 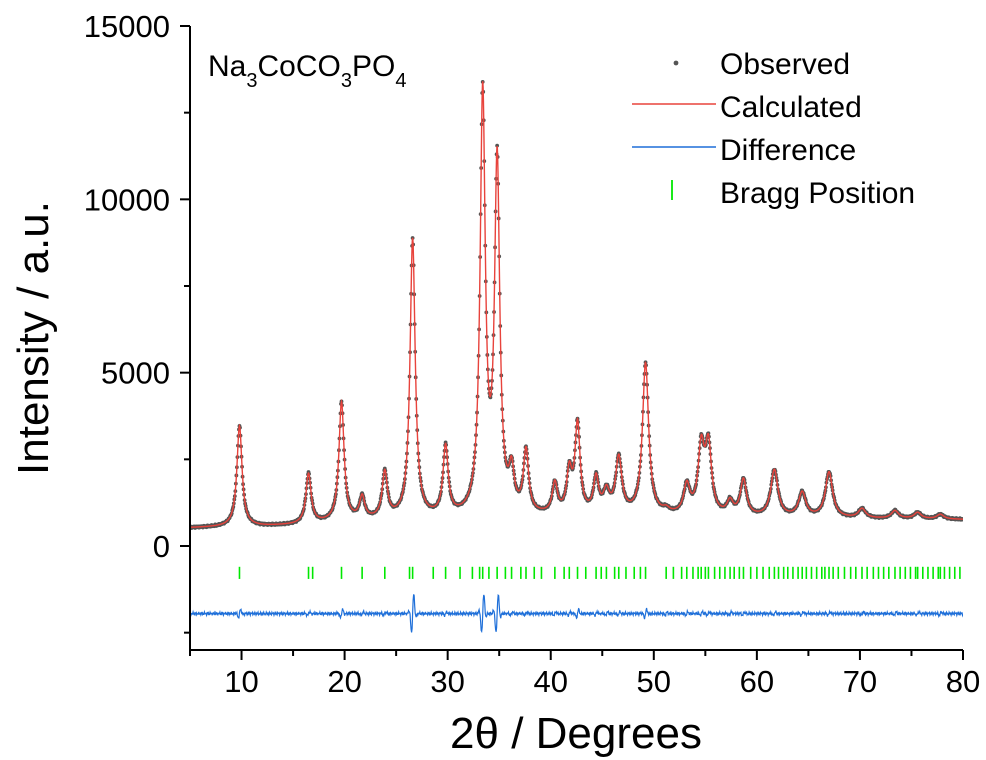 What do you see at coordinates (860, 681) in the screenshot?
I see `x-tick-label: 70` at bounding box center [860, 681].